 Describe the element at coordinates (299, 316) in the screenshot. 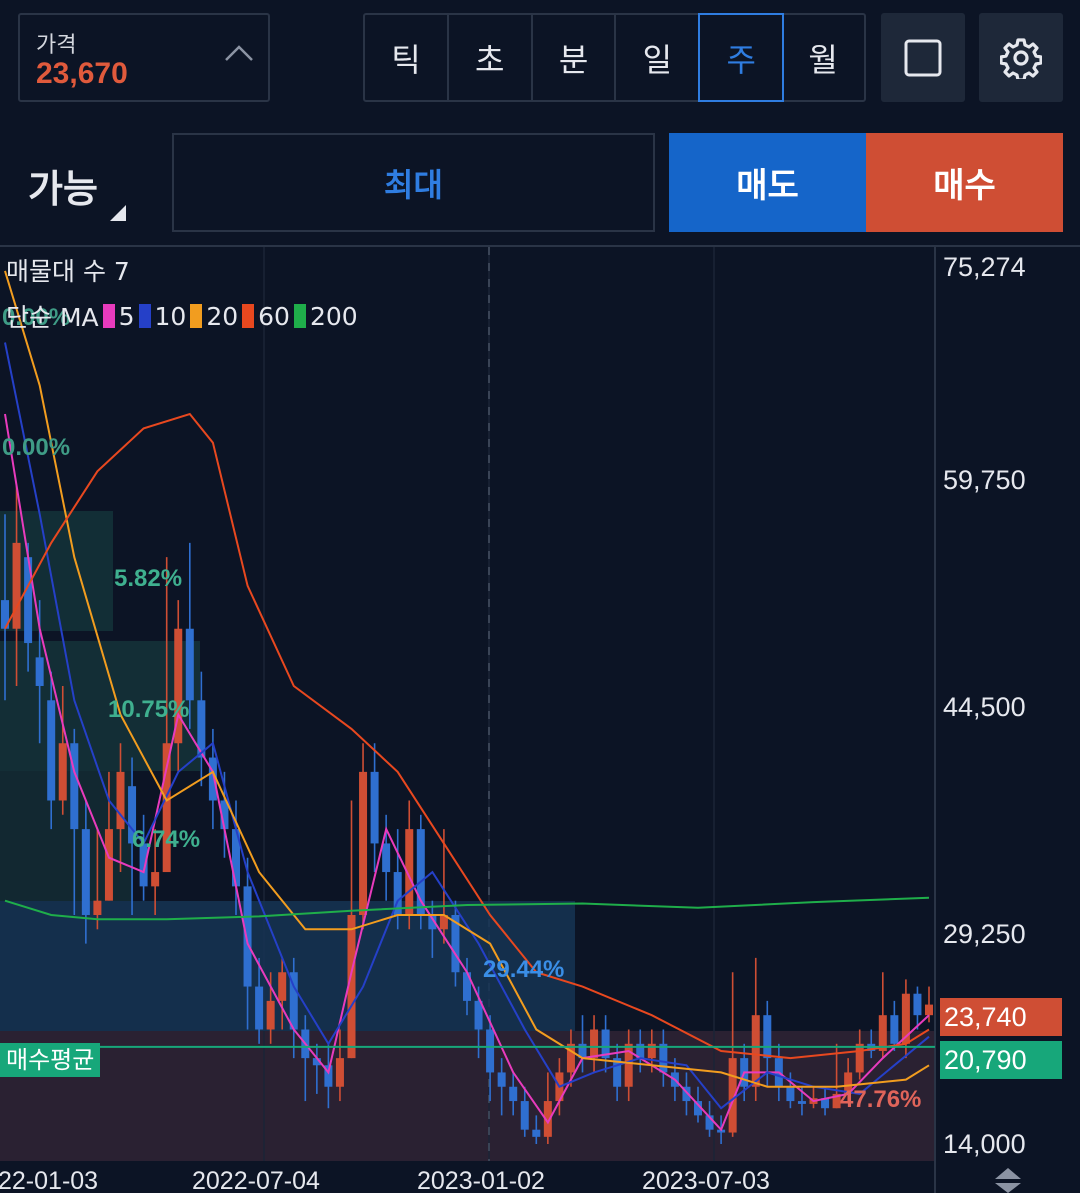

I see `ma200-swatch` at that location.